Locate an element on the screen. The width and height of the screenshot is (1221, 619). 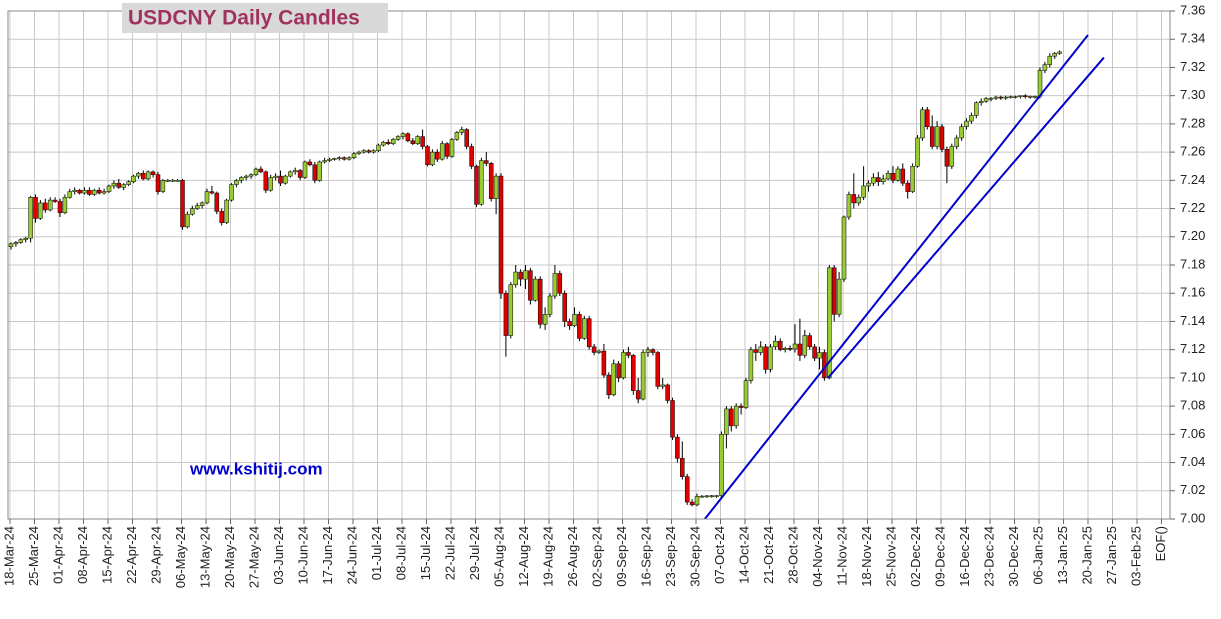
y-tick-label: 7.06 is located at coordinates (1192, 433).